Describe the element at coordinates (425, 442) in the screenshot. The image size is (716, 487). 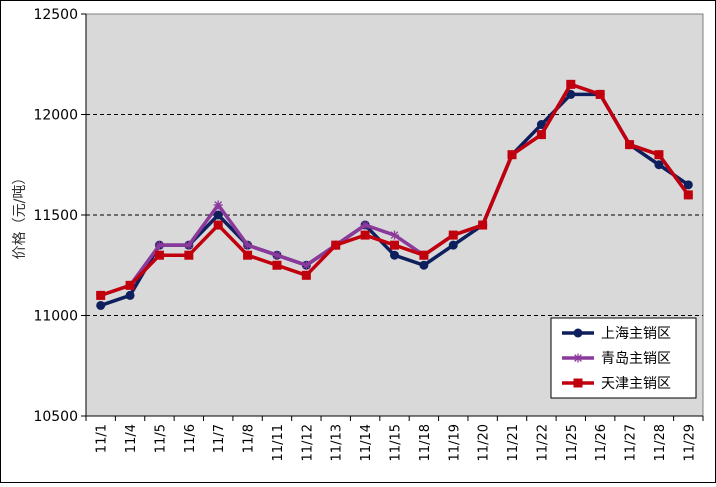
I see `x-tick-label: 11/18` at that location.